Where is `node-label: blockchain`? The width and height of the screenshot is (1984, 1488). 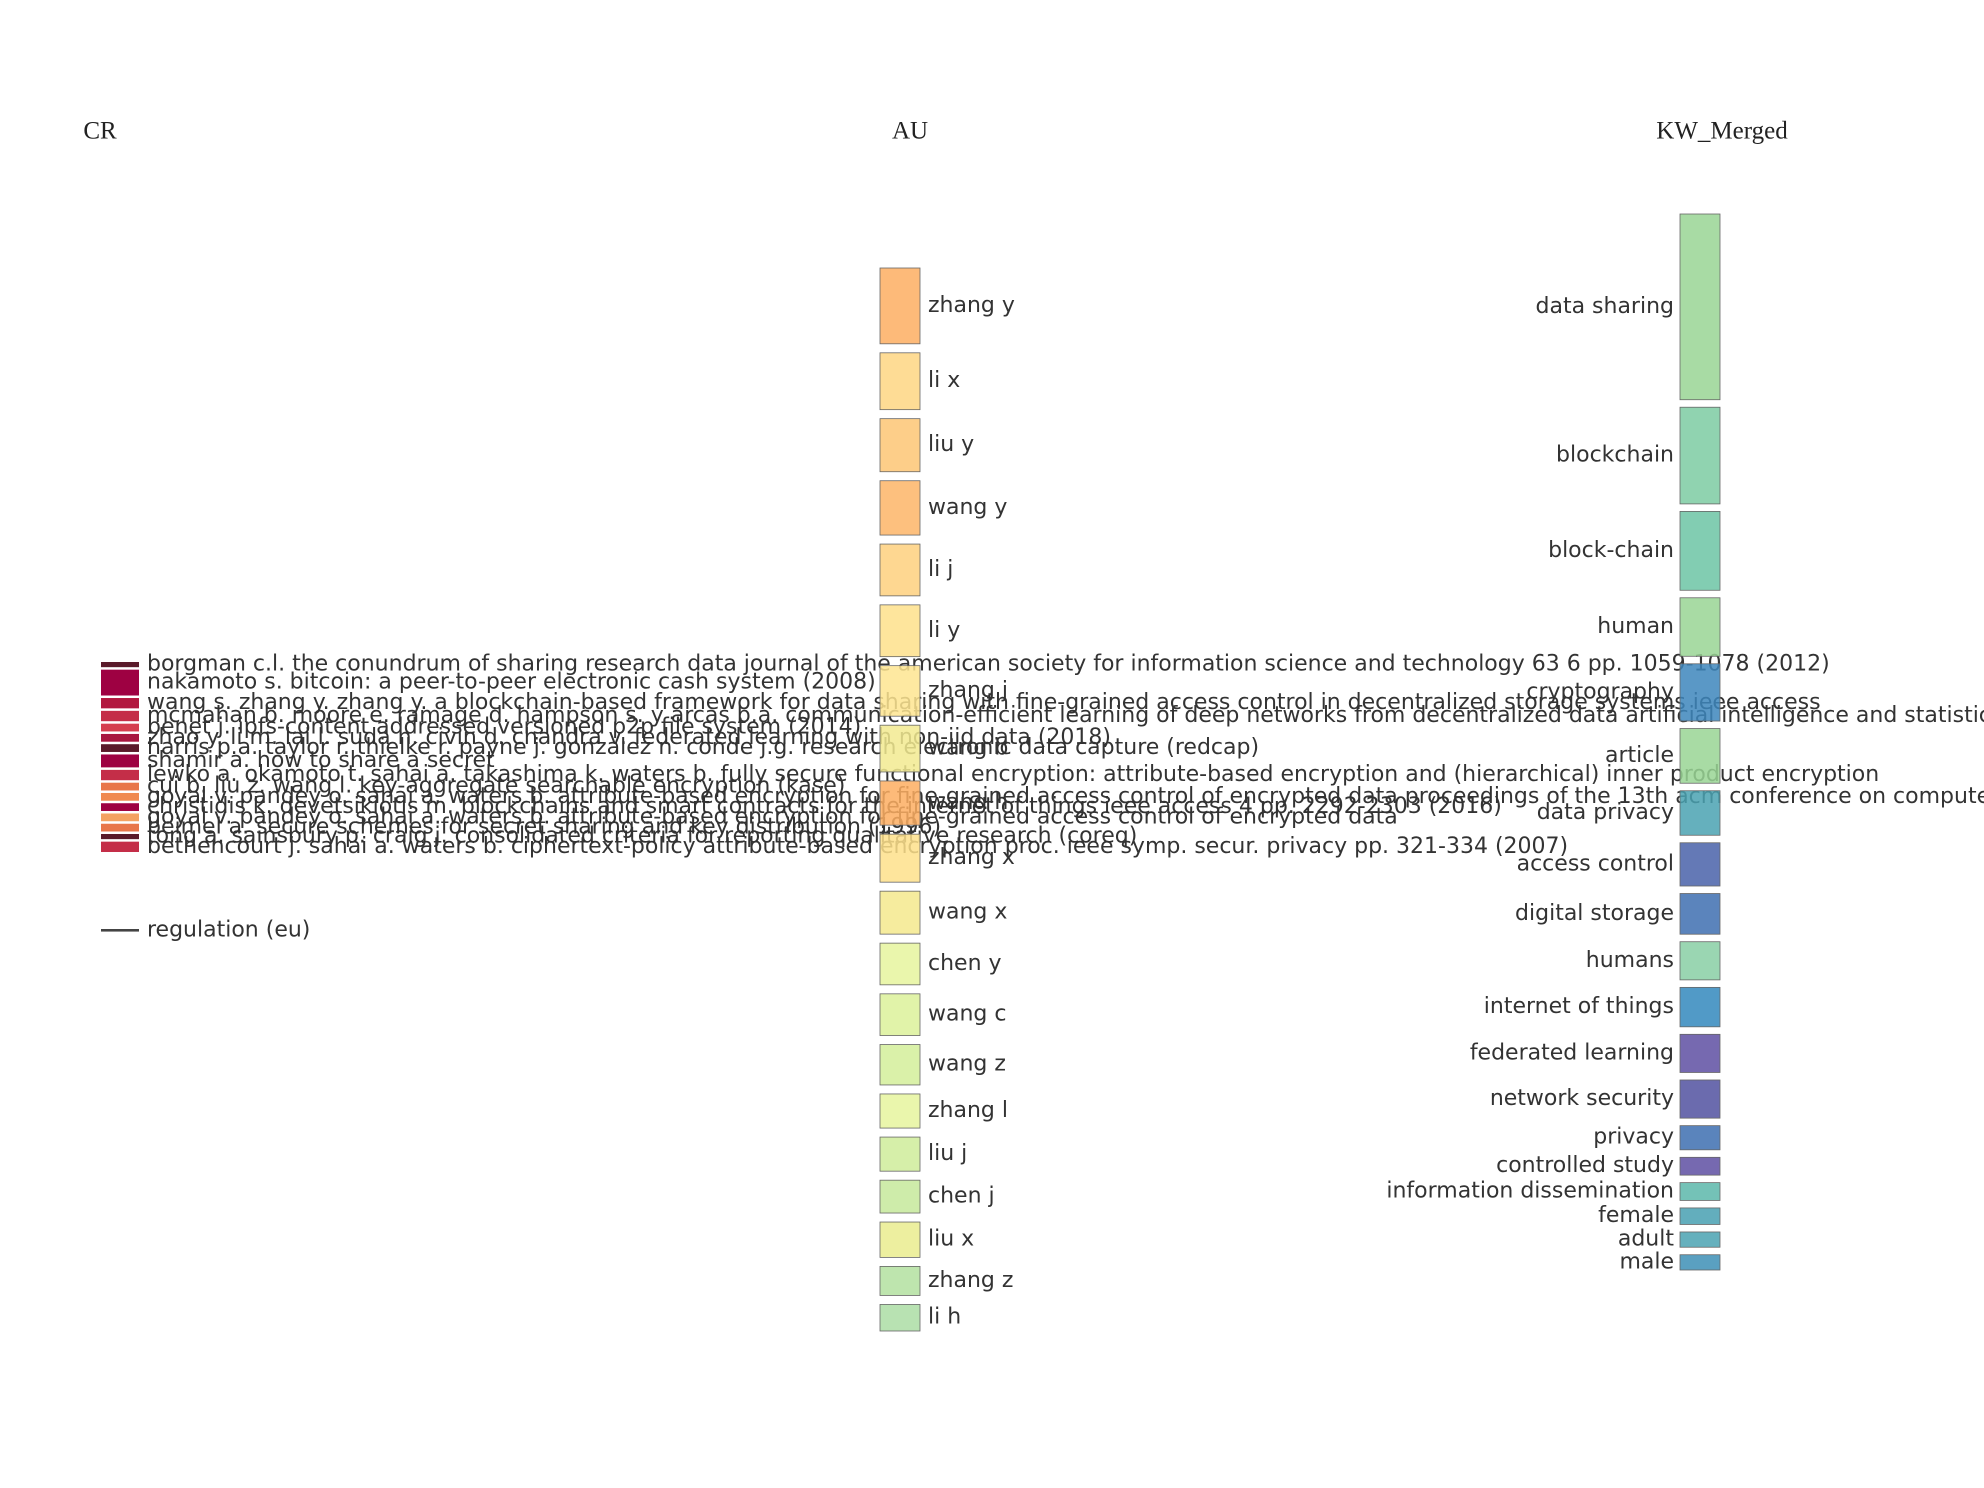 node-label: blockchain is located at coordinates (1615, 455).